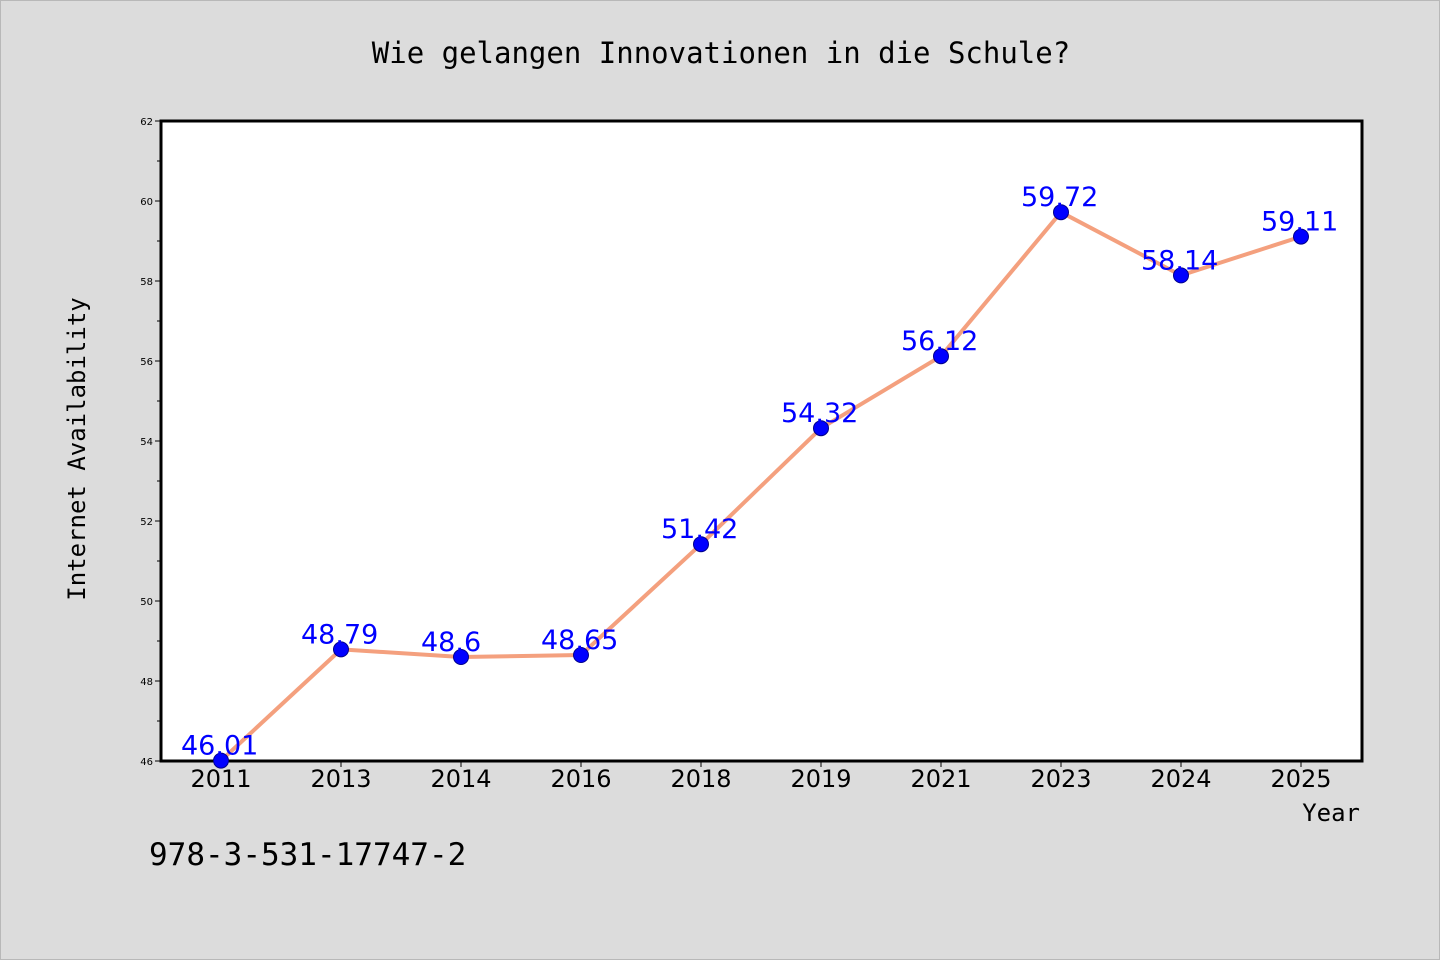  What do you see at coordinates (220, 779) in the screenshot?
I see `x-tick-label: 2011` at bounding box center [220, 779].